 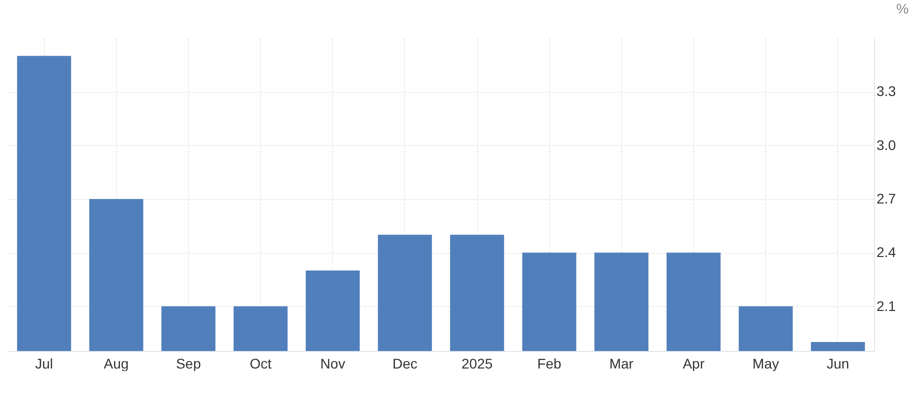 What do you see at coordinates (838, 364) in the screenshot?
I see `x-tick-label: Jun` at bounding box center [838, 364].